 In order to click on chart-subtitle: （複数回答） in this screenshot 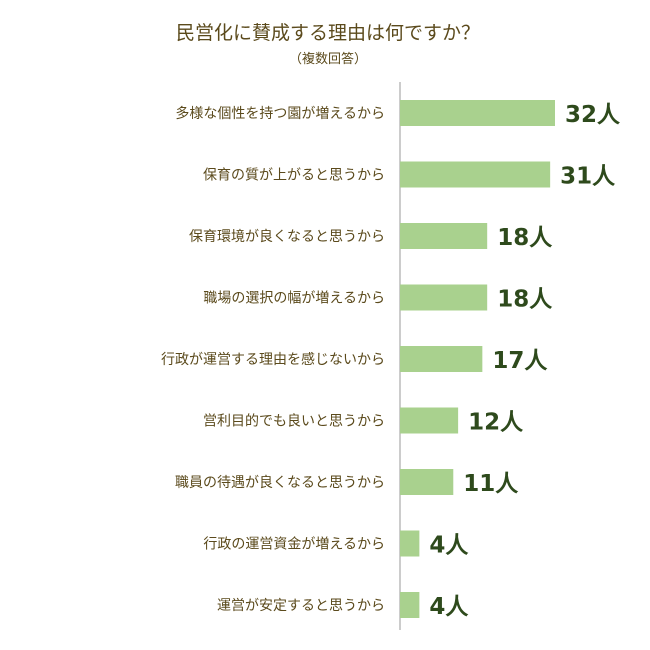, I will do `click(328, 59)`.